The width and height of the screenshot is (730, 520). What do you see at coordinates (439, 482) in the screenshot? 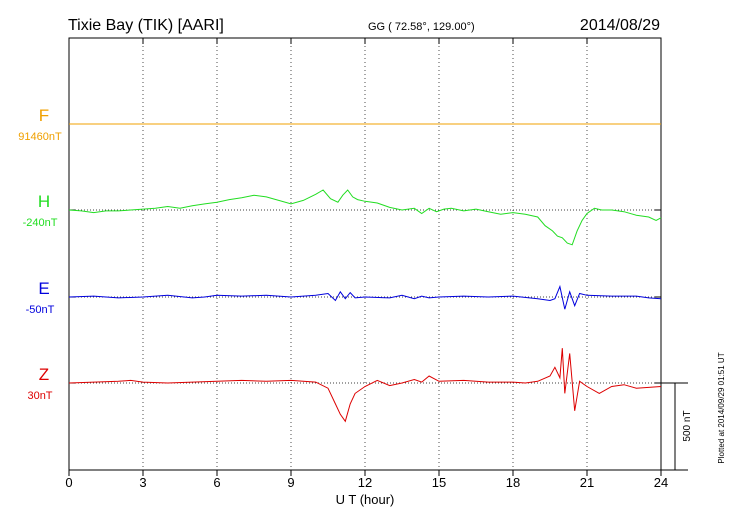
I see `x-tick-label: 15` at bounding box center [439, 482].